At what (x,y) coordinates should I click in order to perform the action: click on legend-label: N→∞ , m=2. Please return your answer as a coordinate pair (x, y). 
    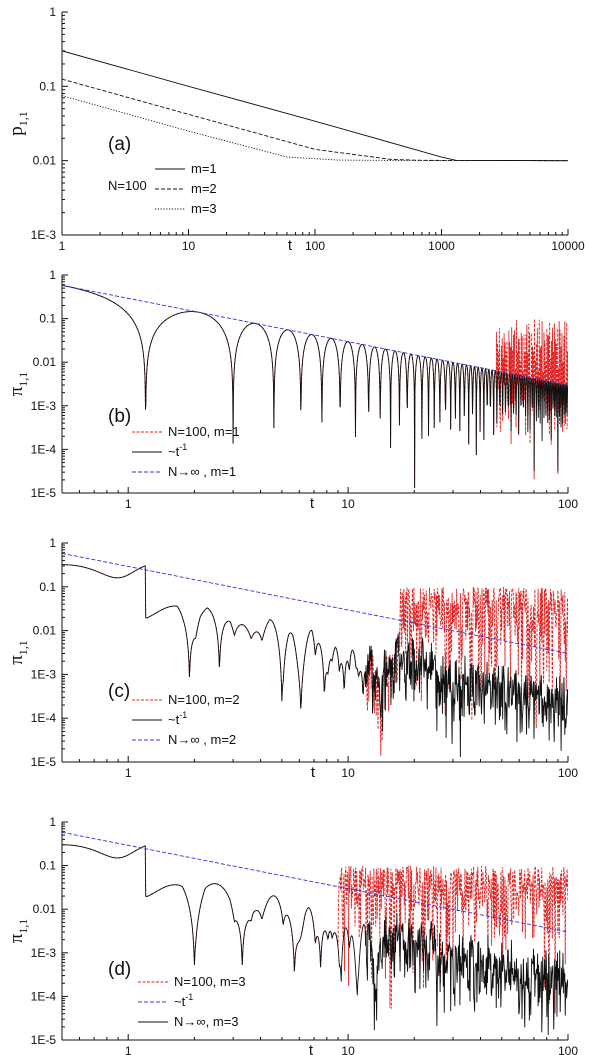
    Looking at the image, I should click on (202, 739).